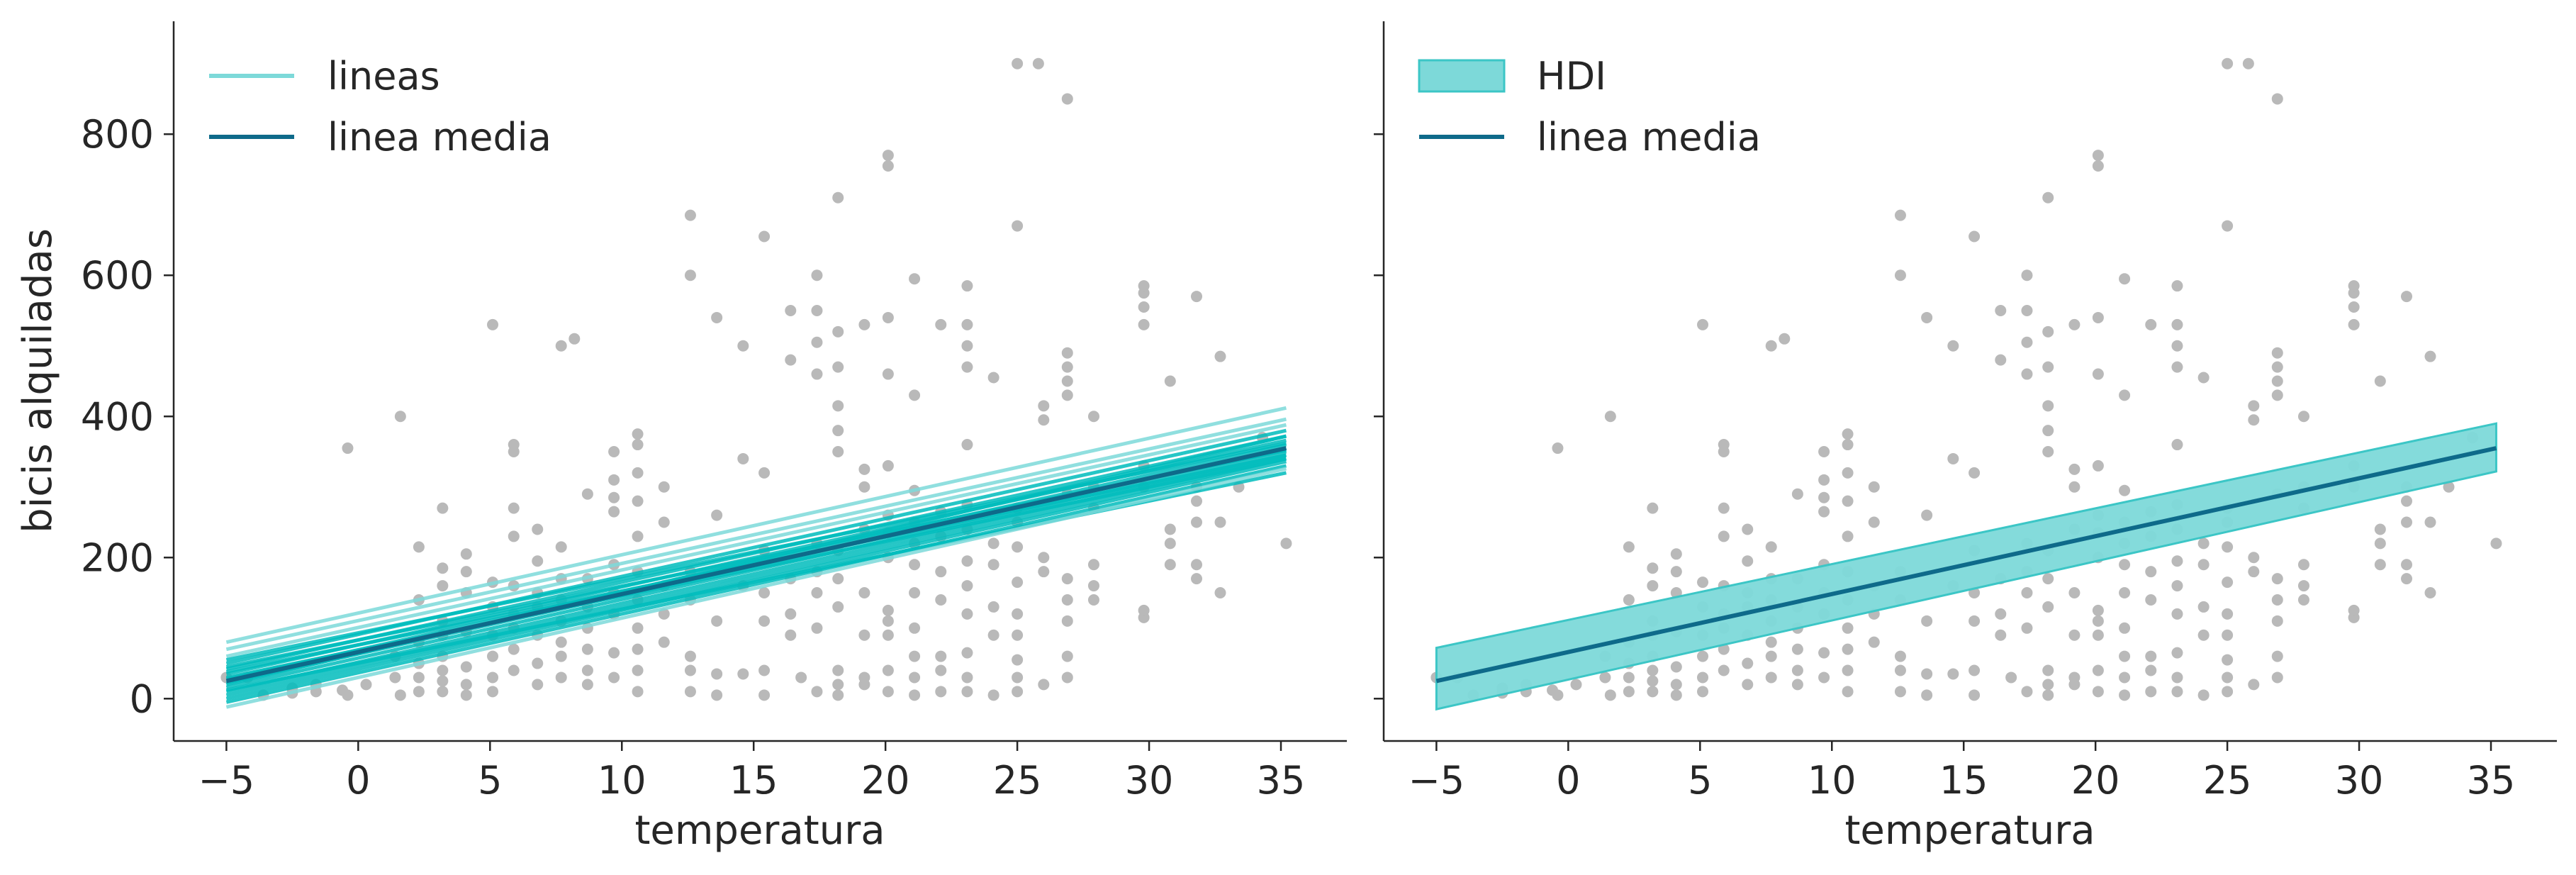 Image resolution: width=2576 pixels, height=875 pixels. Describe the element at coordinates (142, 699) in the screenshot. I see `left-y-tick-label: 0` at that location.